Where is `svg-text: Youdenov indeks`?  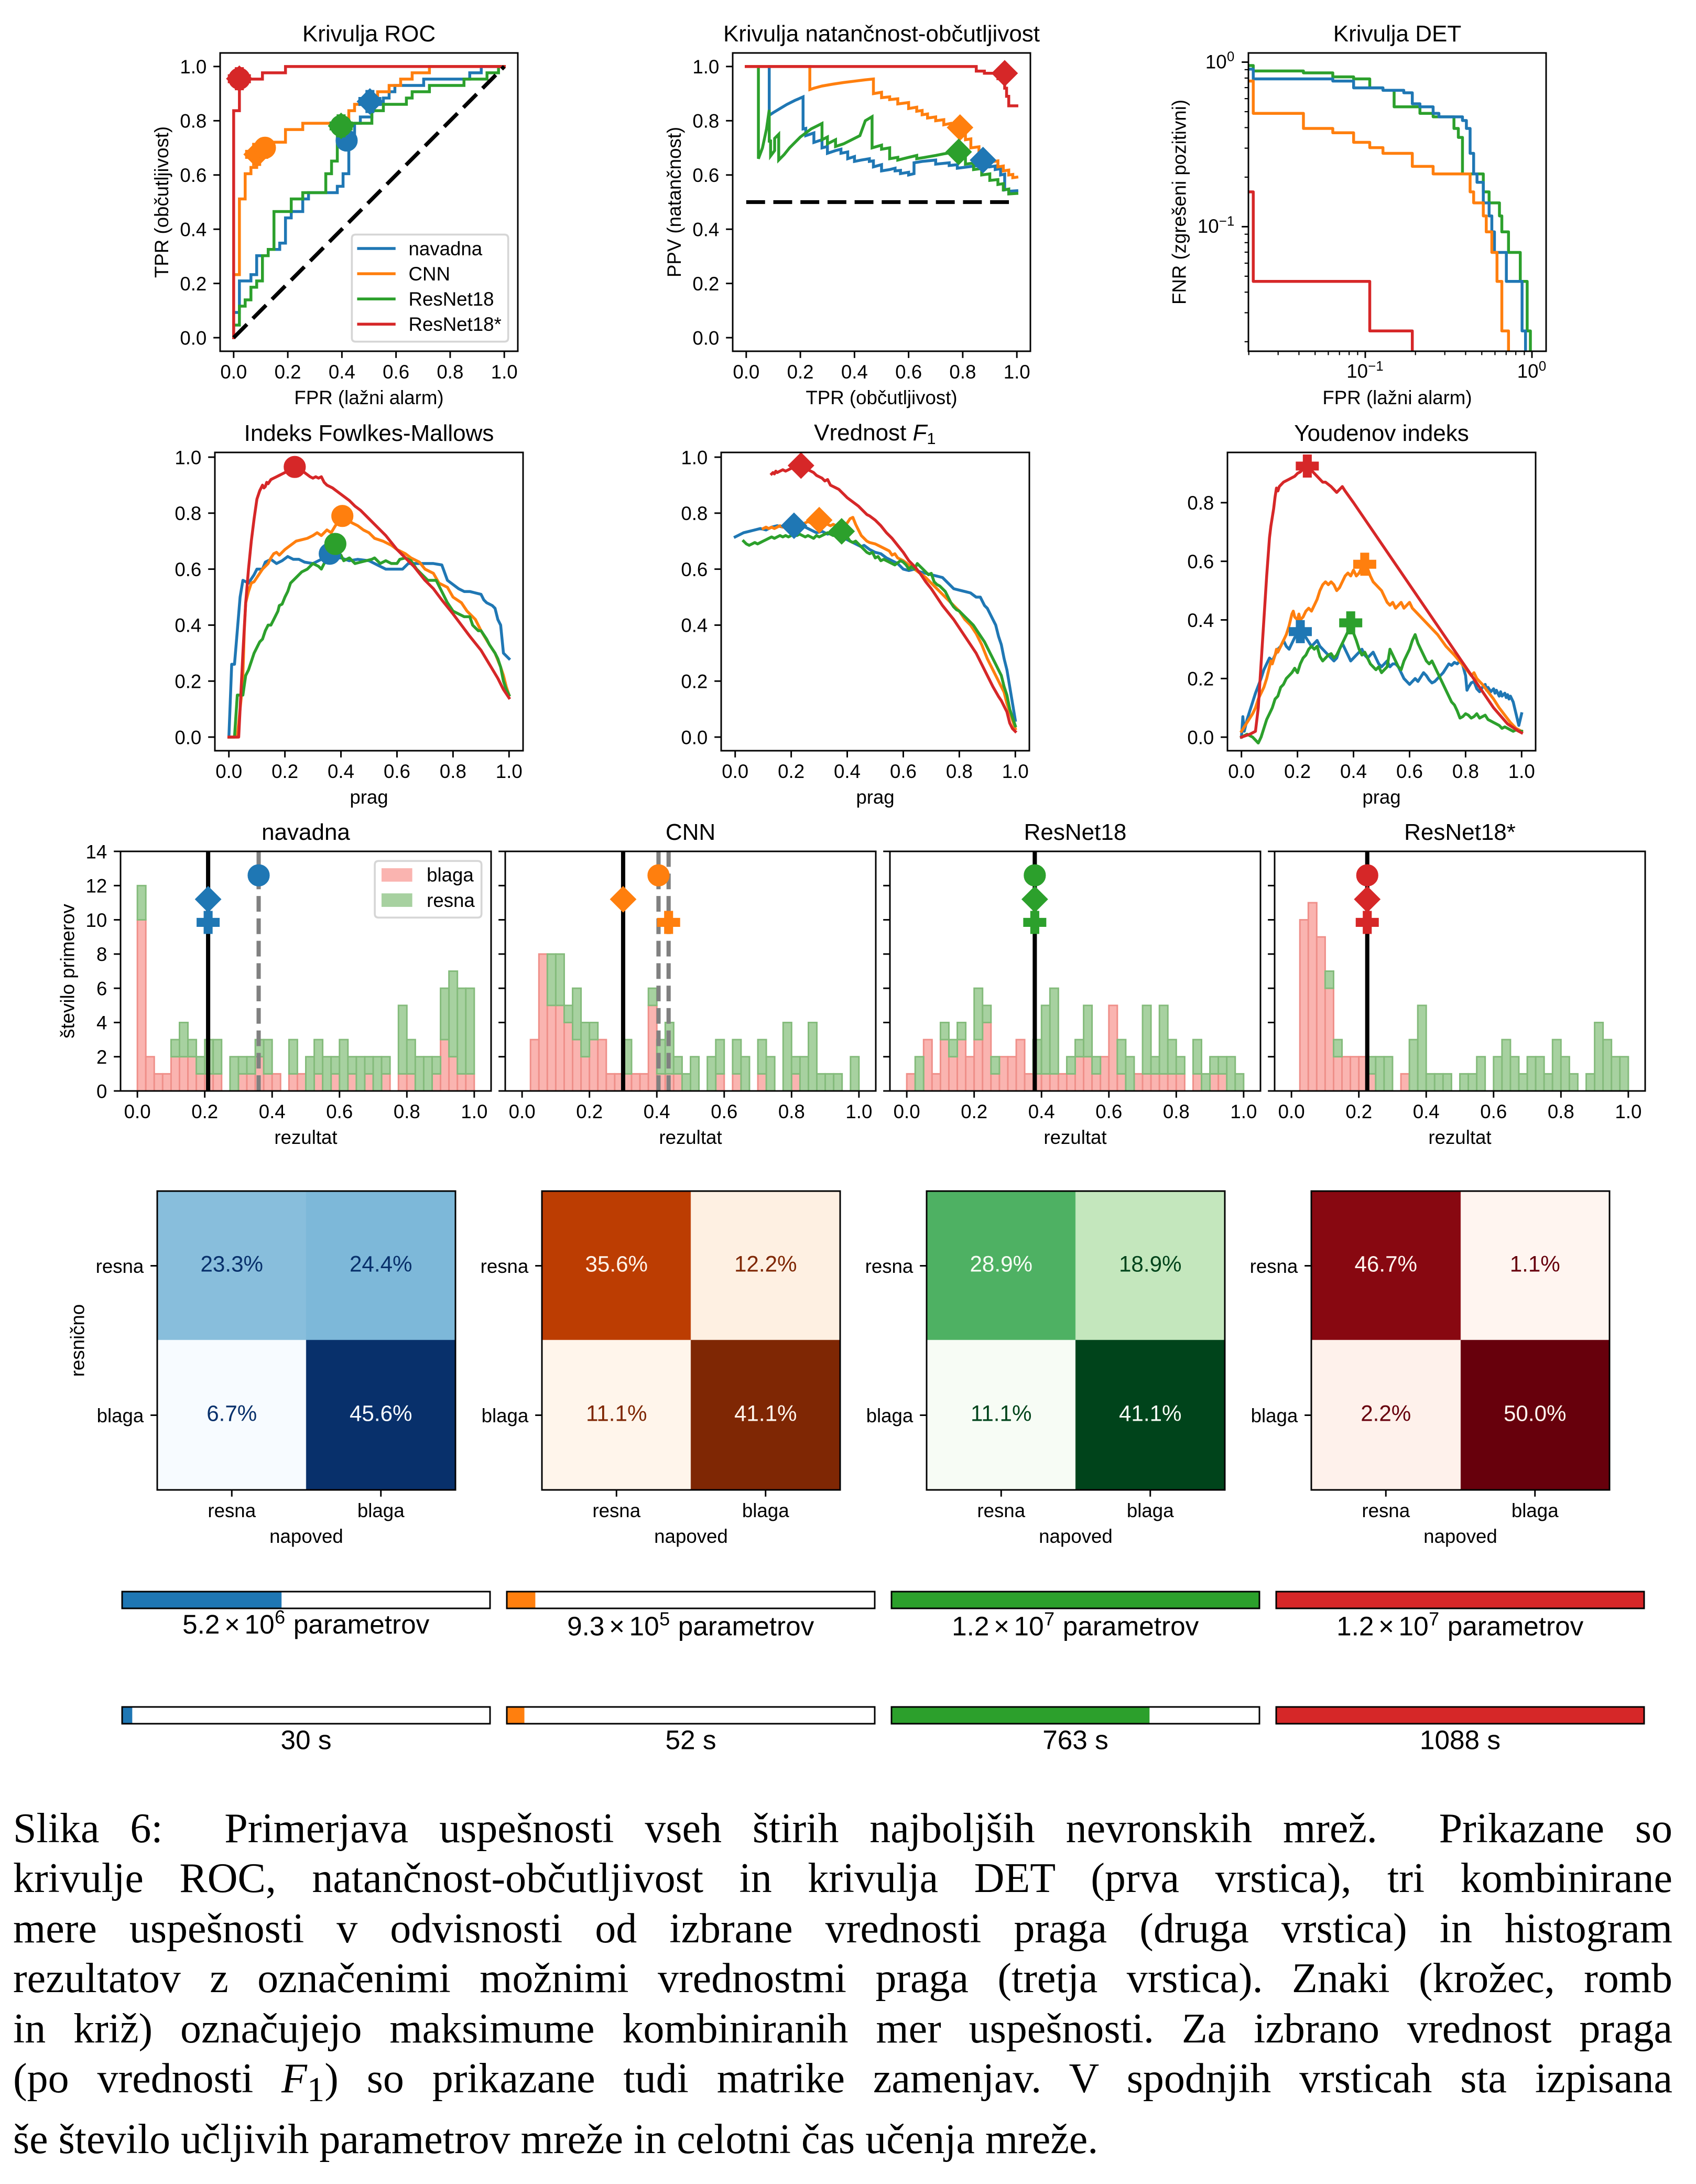 svg-text: Youdenov indeks is located at coordinates (1381, 433).